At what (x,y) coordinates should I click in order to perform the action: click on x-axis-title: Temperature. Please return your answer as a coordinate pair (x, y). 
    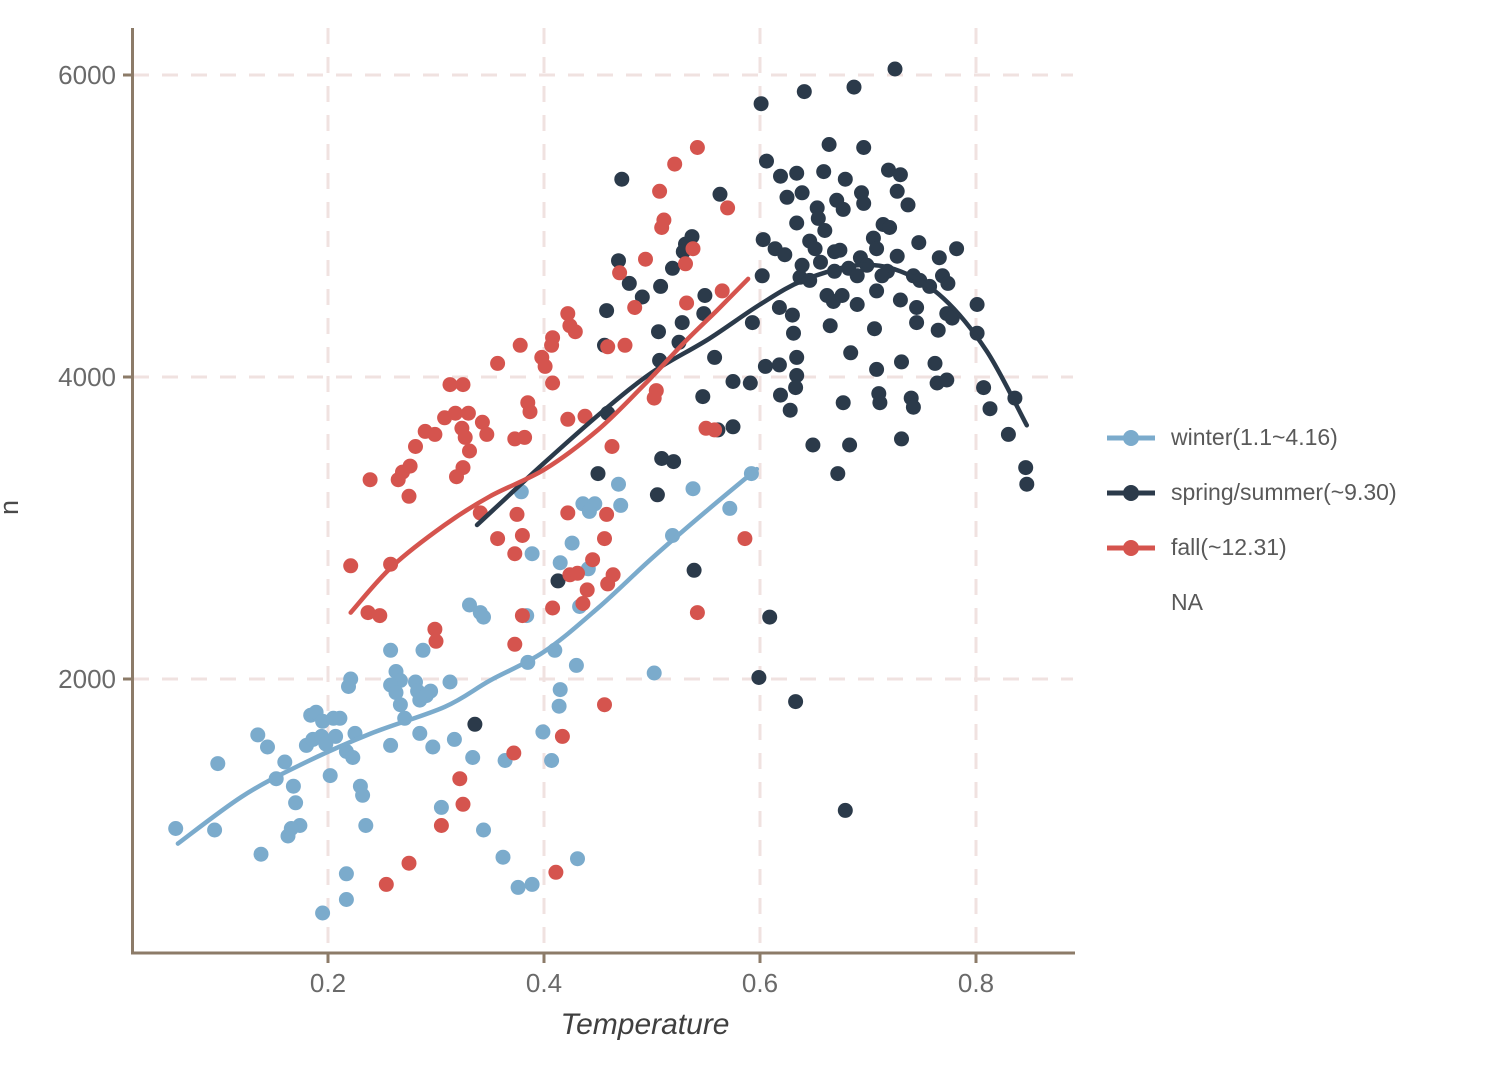
    Looking at the image, I should click on (645, 1024).